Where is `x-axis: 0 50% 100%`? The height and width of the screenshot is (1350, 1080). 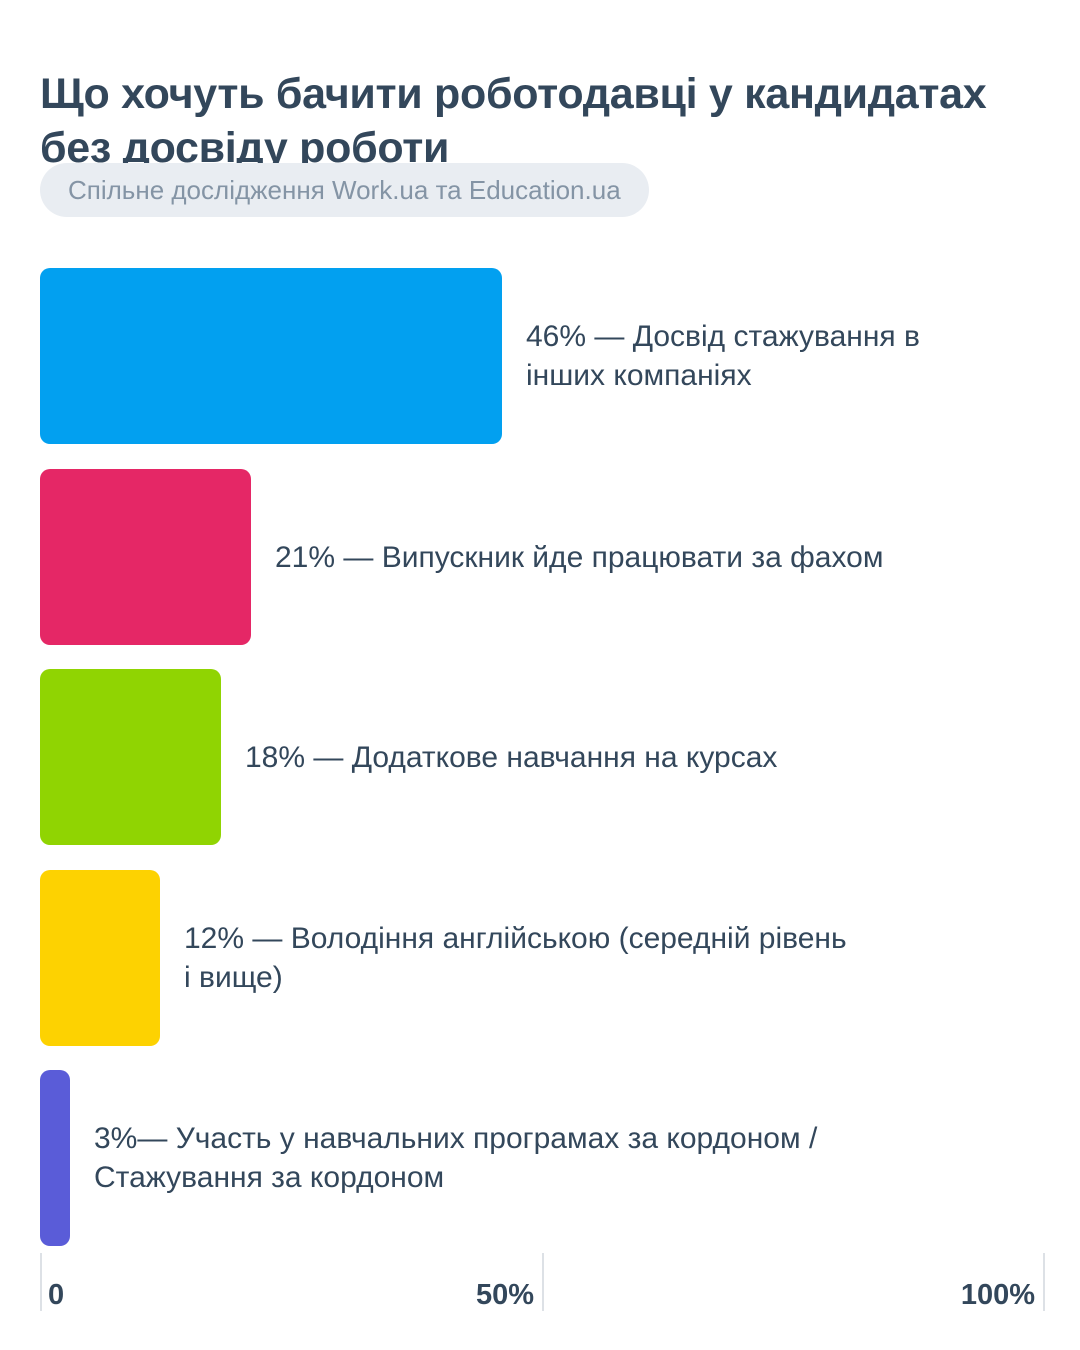
x-axis: 0 50% 100% is located at coordinates (542, 1293).